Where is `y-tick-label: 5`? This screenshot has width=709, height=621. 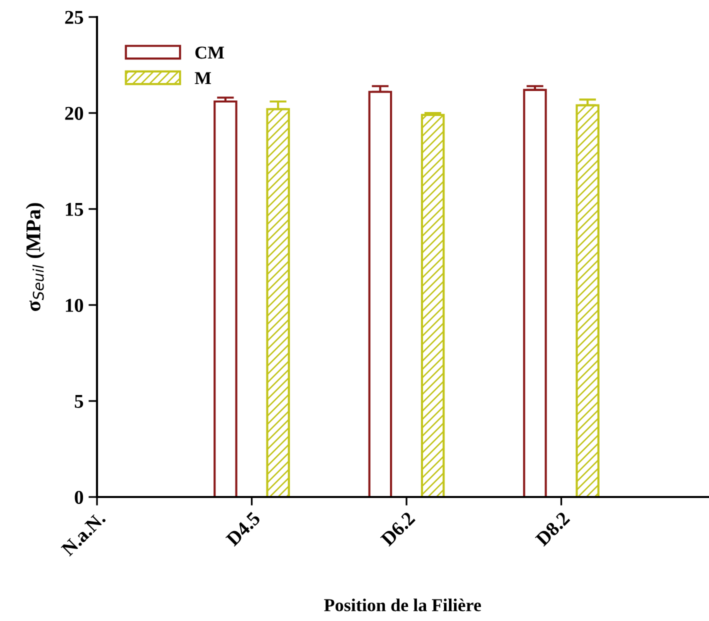 y-tick-label: 5 is located at coordinates (79, 401).